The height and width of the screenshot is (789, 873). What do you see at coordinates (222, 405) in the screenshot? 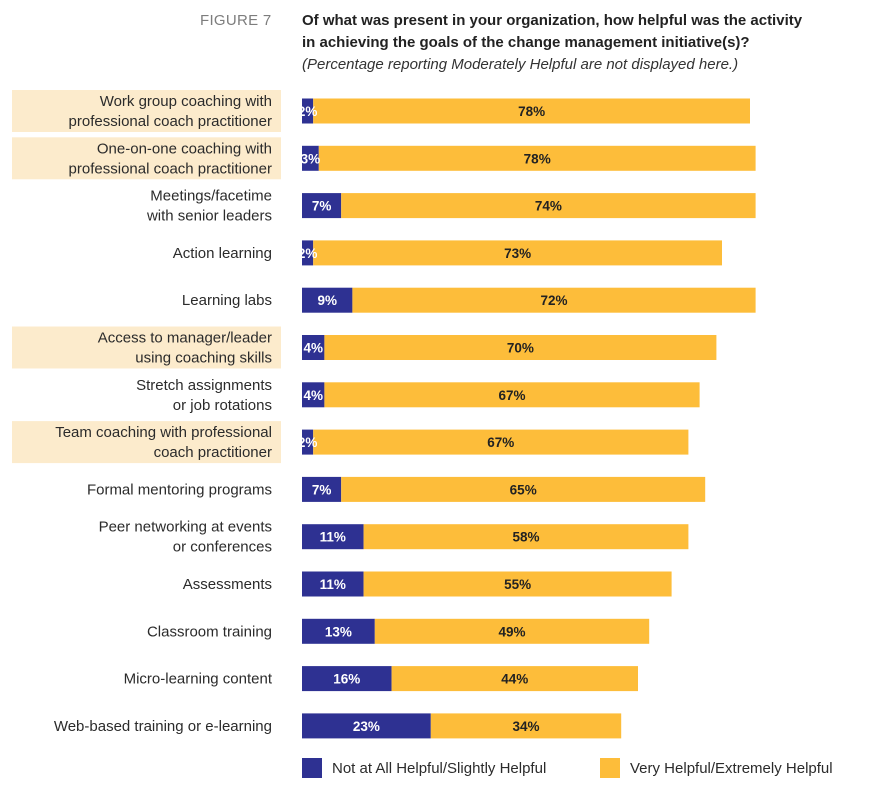
I see `category-label: or job rotations` at bounding box center [222, 405].